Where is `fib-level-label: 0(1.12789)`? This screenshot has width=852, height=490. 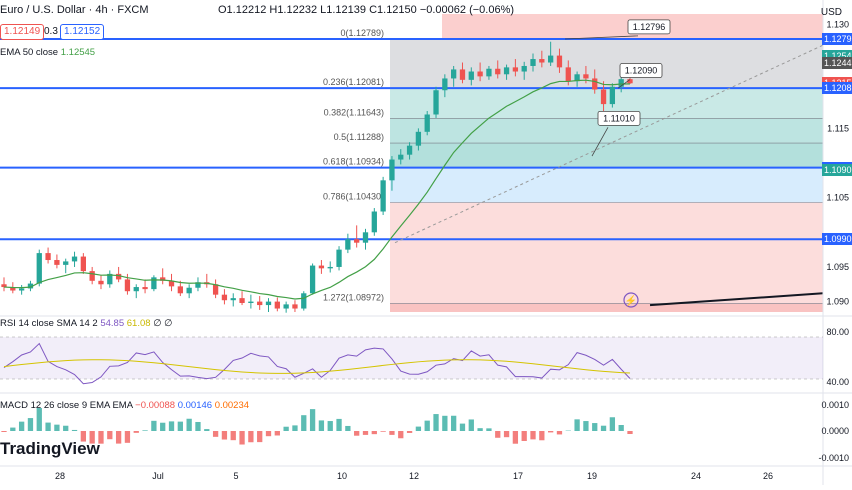 fib-level-label: 0(1.12789) is located at coordinates (362, 33).